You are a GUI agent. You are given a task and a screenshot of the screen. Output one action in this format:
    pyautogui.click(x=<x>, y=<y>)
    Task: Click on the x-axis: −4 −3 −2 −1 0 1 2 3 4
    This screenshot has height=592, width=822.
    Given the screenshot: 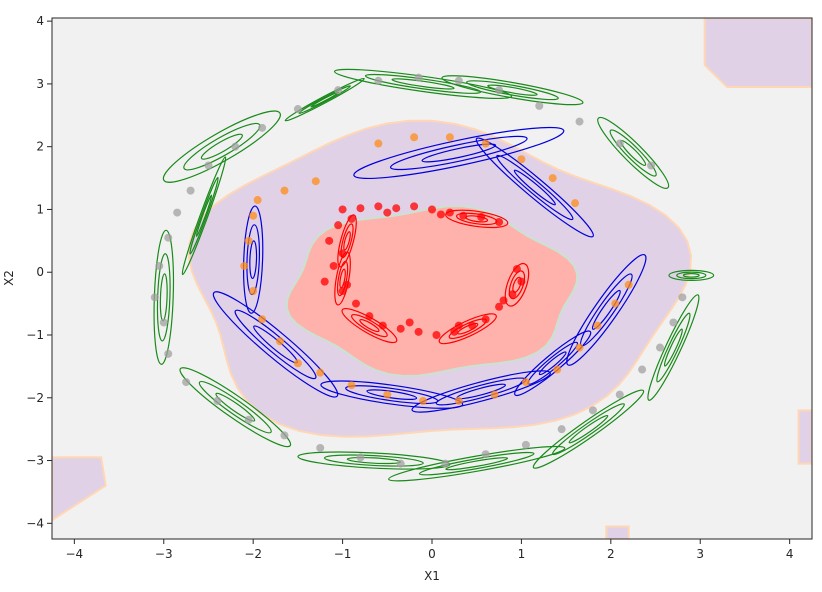 What is the action you would take?
    pyautogui.click(x=430, y=550)
    